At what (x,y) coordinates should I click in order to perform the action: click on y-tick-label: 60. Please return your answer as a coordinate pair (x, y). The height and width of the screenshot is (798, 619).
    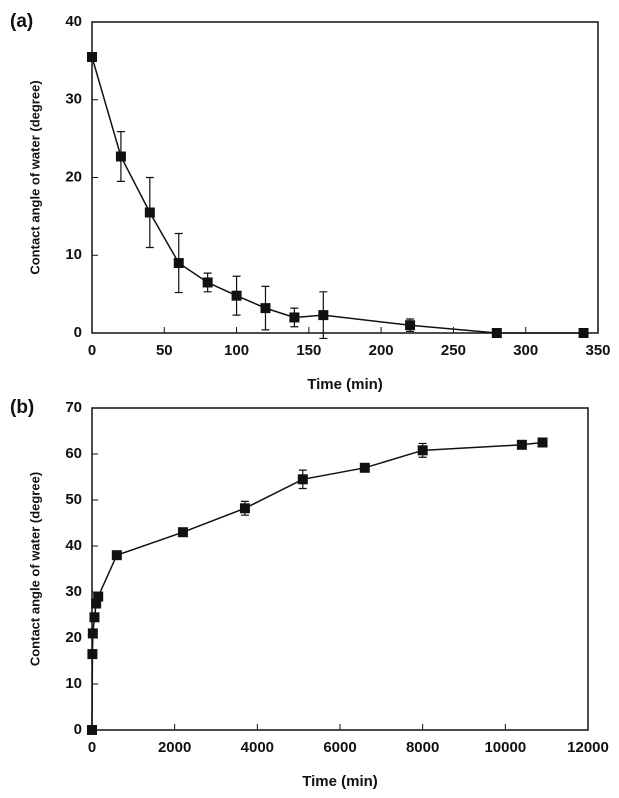
    Looking at the image, I should click on (73, 453).